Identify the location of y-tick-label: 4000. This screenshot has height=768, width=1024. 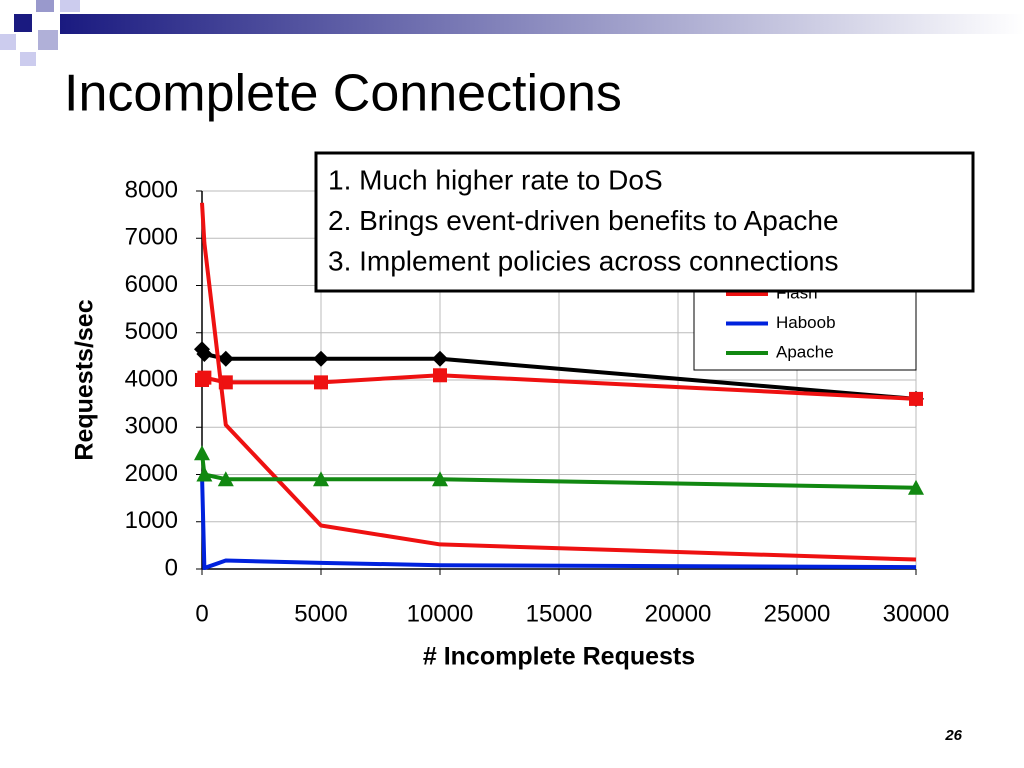
(151, 378).